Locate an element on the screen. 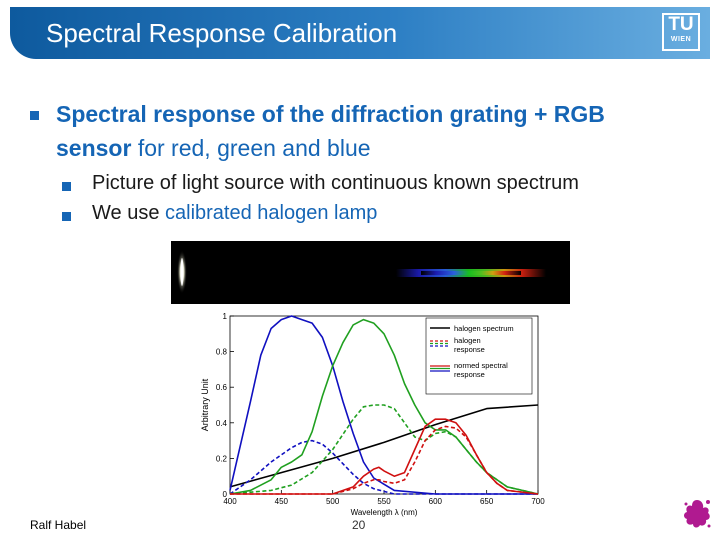  y-tick-label: 0.6 is located at coordinates (222, 387).